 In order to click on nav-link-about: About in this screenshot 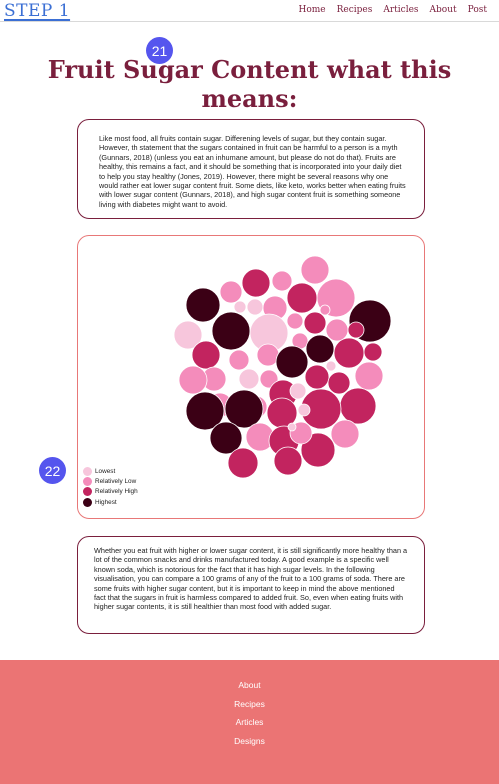, I will do `click(443, 10)`.